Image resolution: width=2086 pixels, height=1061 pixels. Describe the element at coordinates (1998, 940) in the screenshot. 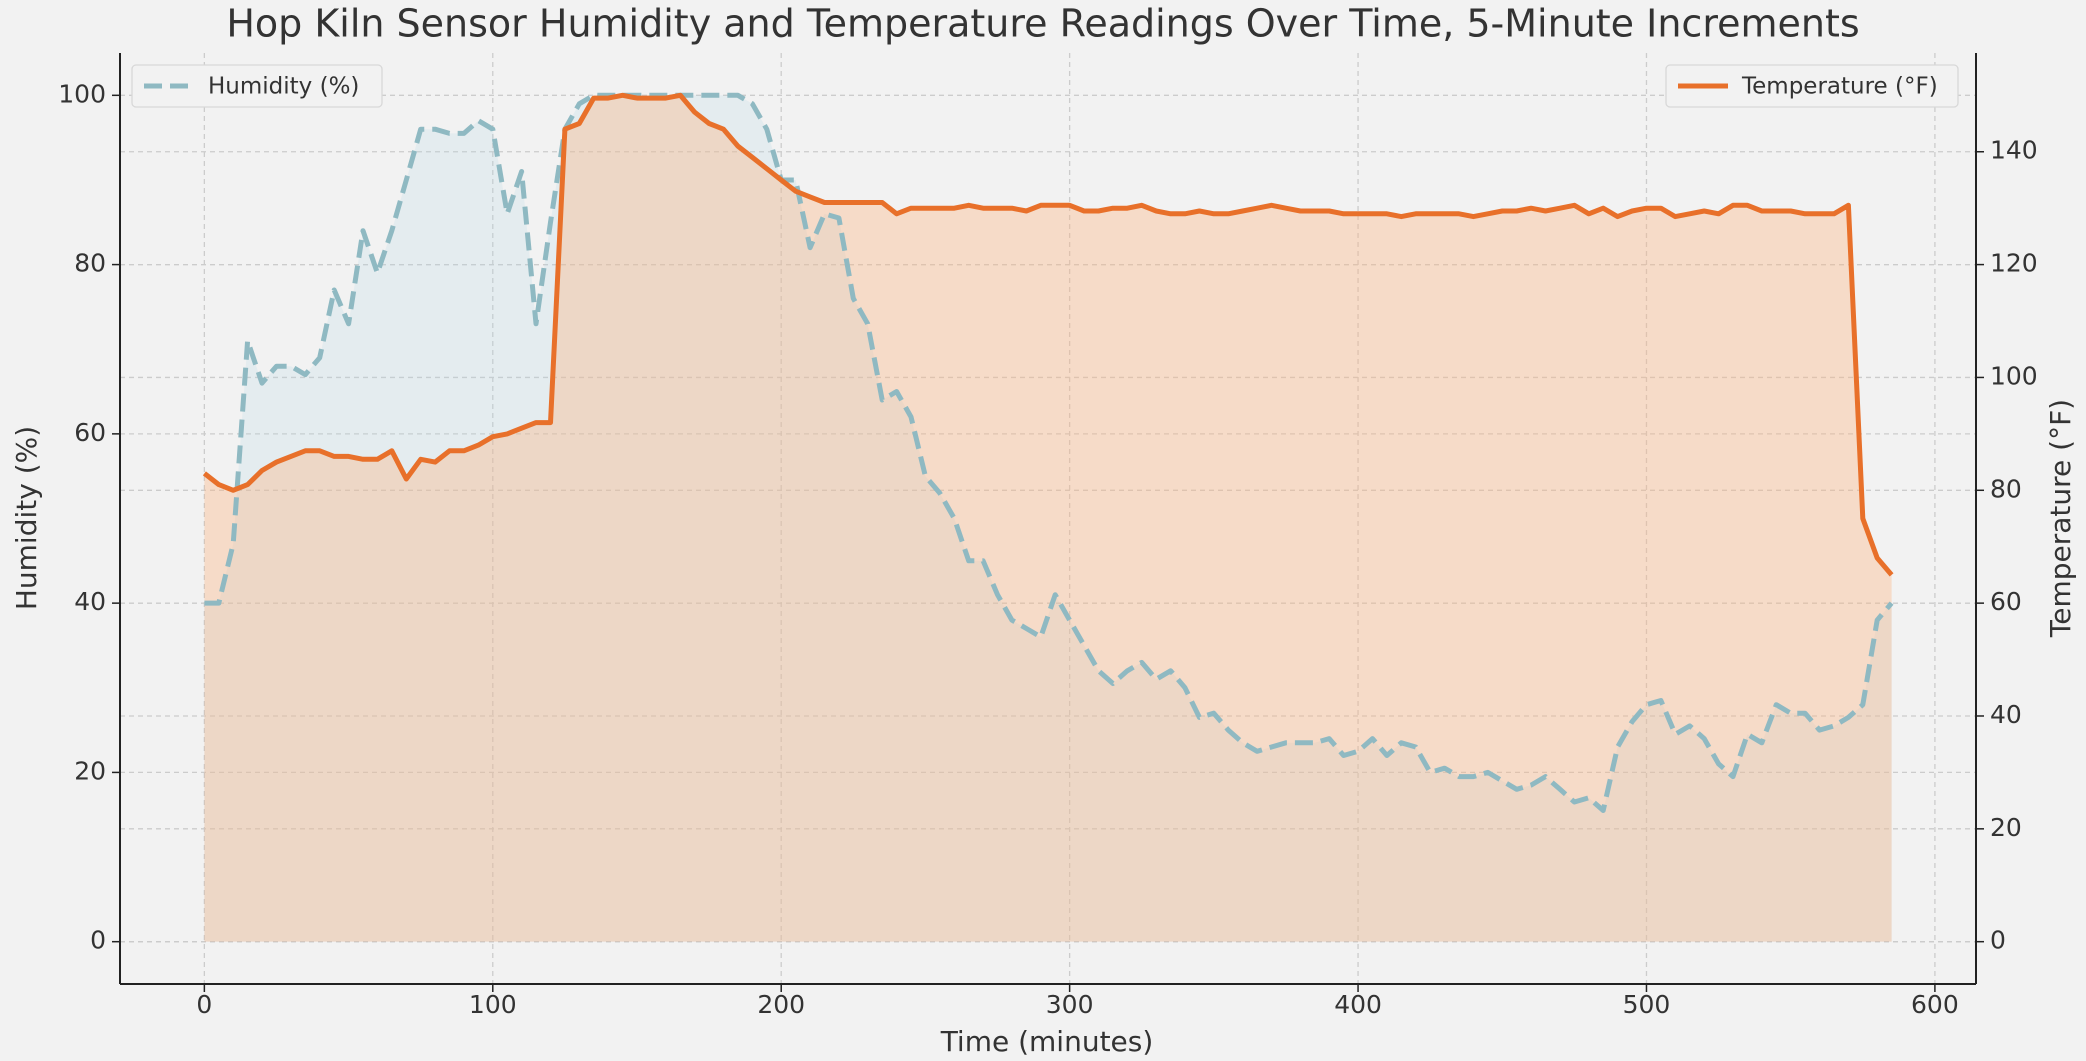

I see `y2-tick-label: 0` at that location.